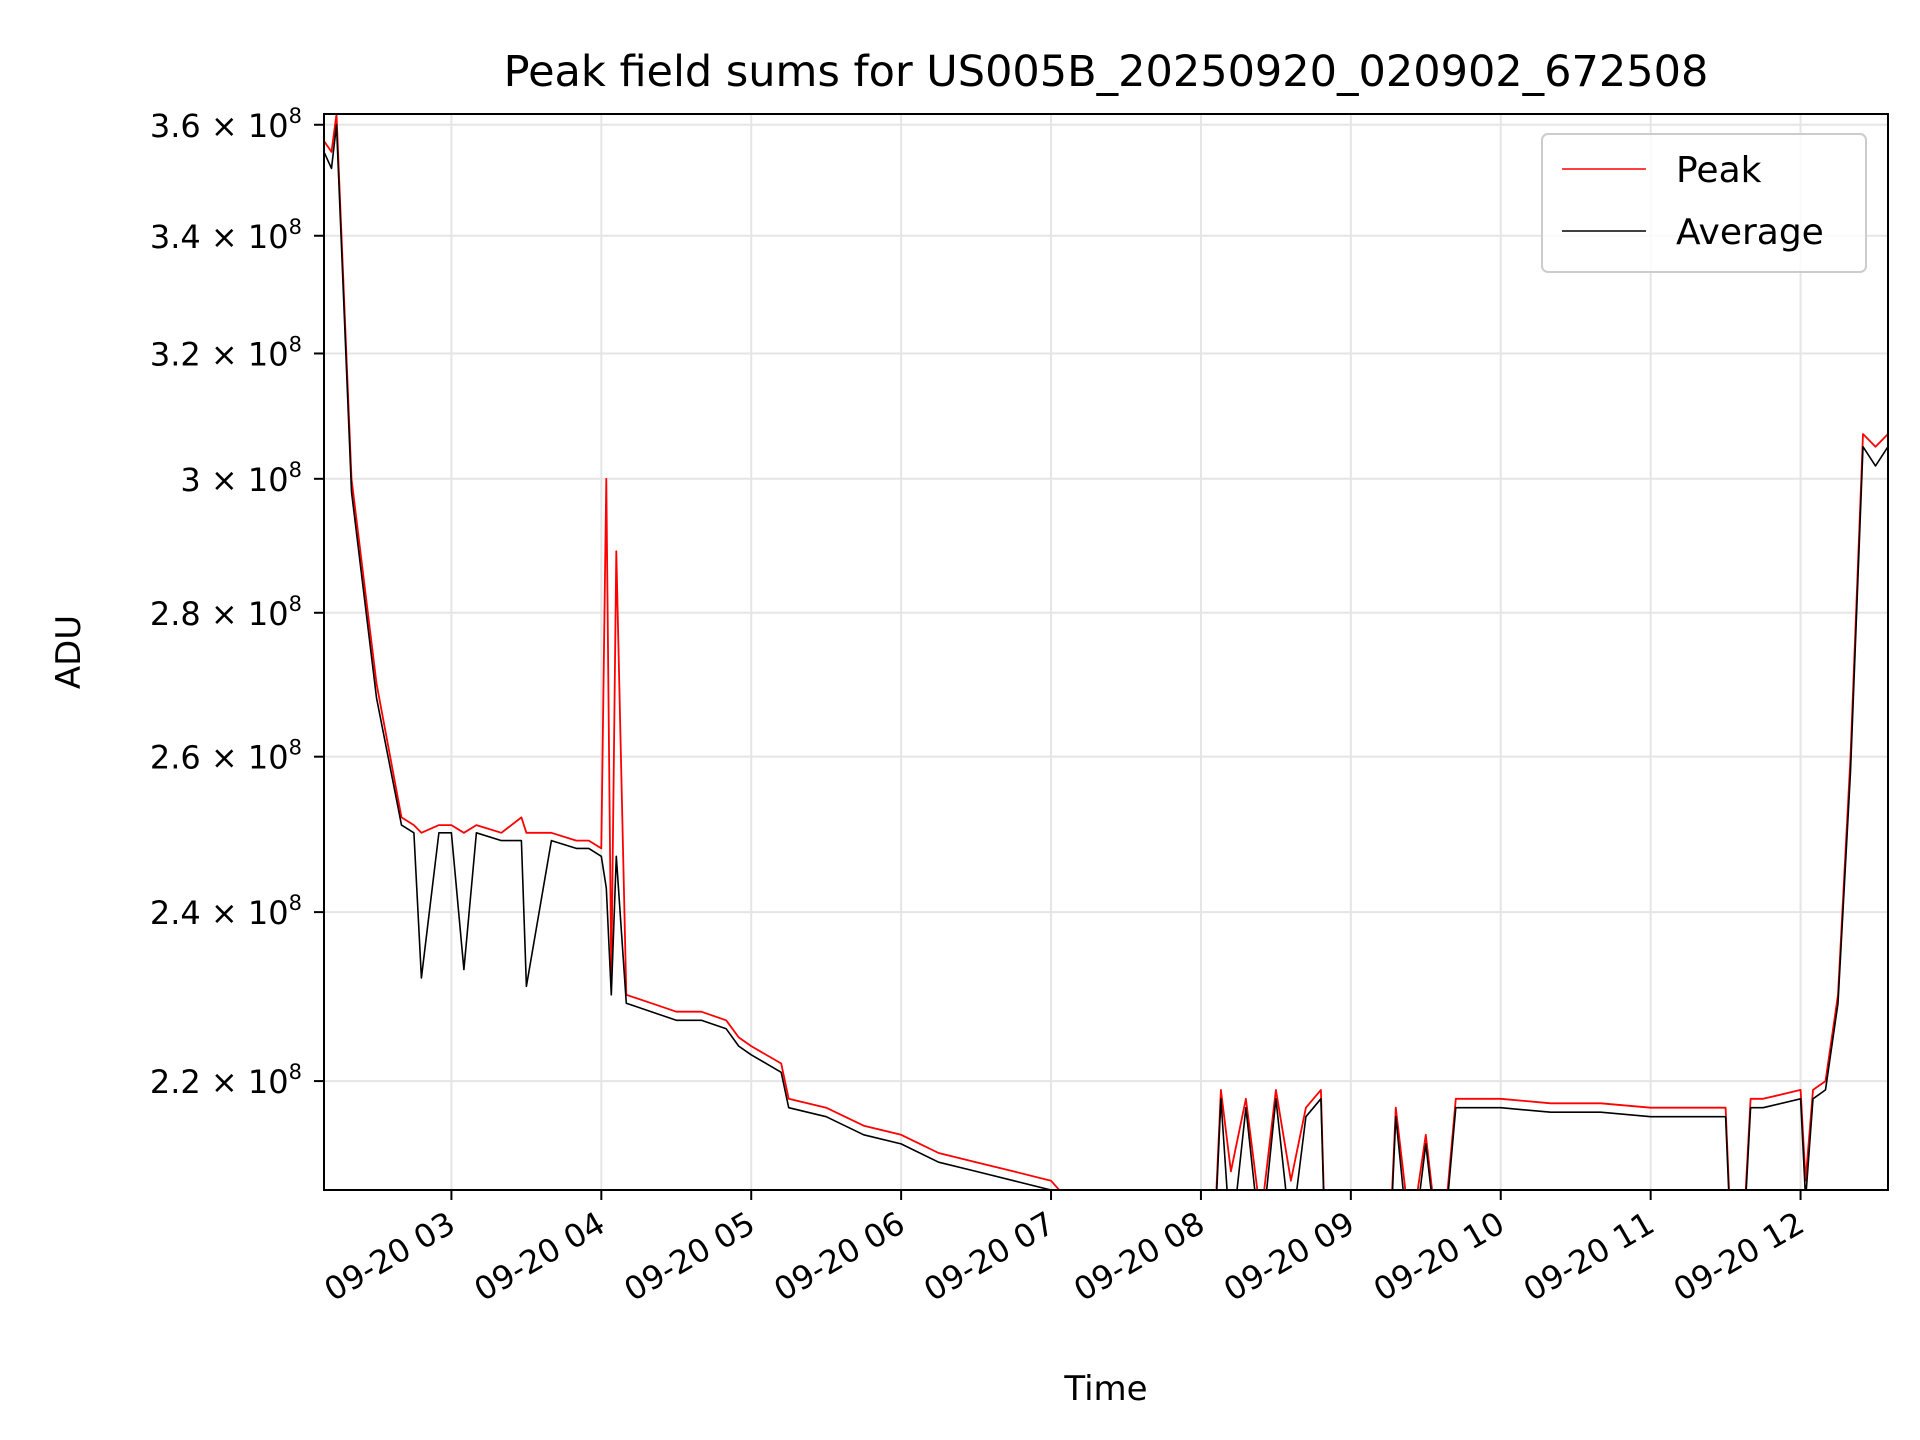 This screenshot has height=1440, width=1920. Describe the element at coordinates (226, 352) in the screenshot. I see `y-tick-label: 3.2 × 108` at that location.